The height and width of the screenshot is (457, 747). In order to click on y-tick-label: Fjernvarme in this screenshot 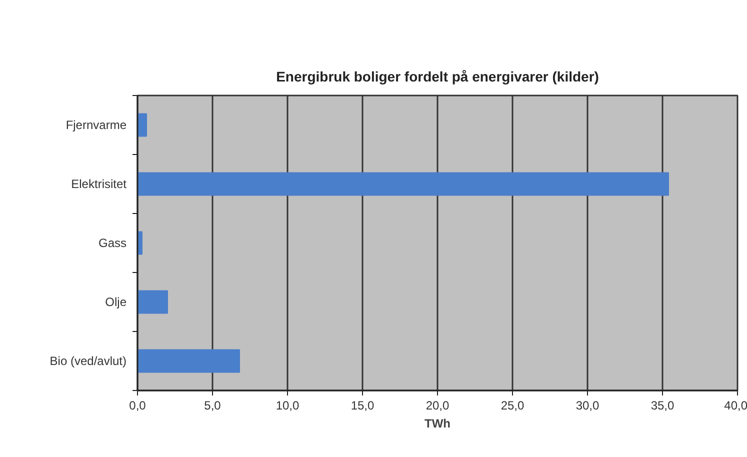, I will do `click(96, 125)`.